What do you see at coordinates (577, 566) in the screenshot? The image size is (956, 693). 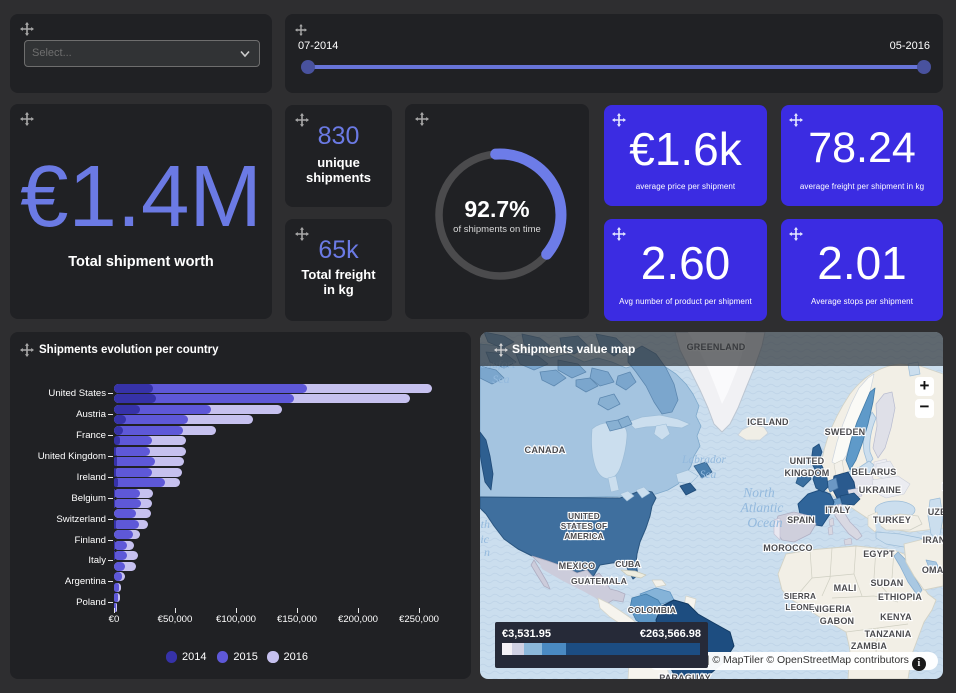 I see `svg-text: MEXICO` at bounding box center [577, 566].